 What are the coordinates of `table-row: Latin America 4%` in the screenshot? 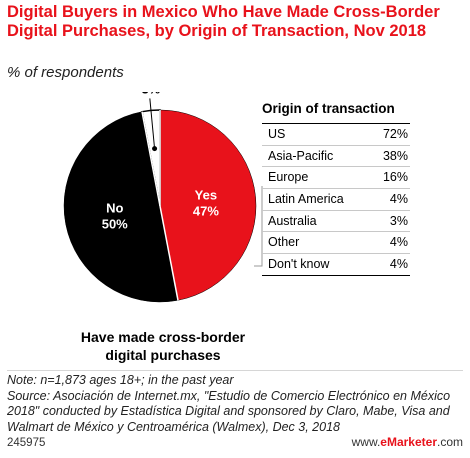 It's located at (336, 200).